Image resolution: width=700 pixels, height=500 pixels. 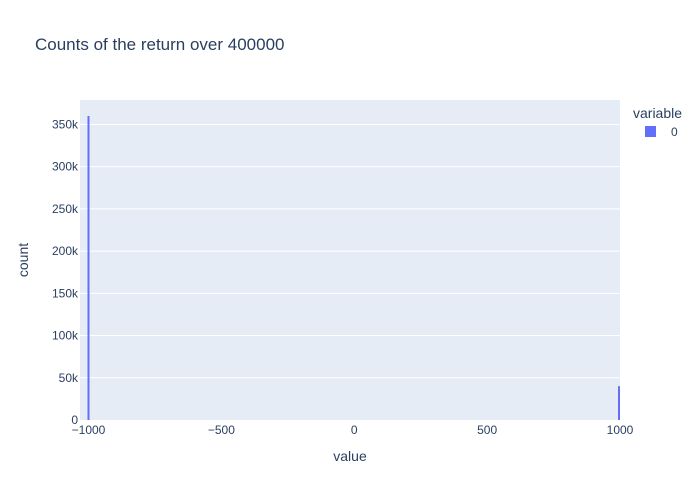 I want to click on x-tick-label: −1000, so click(x=89, y=430).